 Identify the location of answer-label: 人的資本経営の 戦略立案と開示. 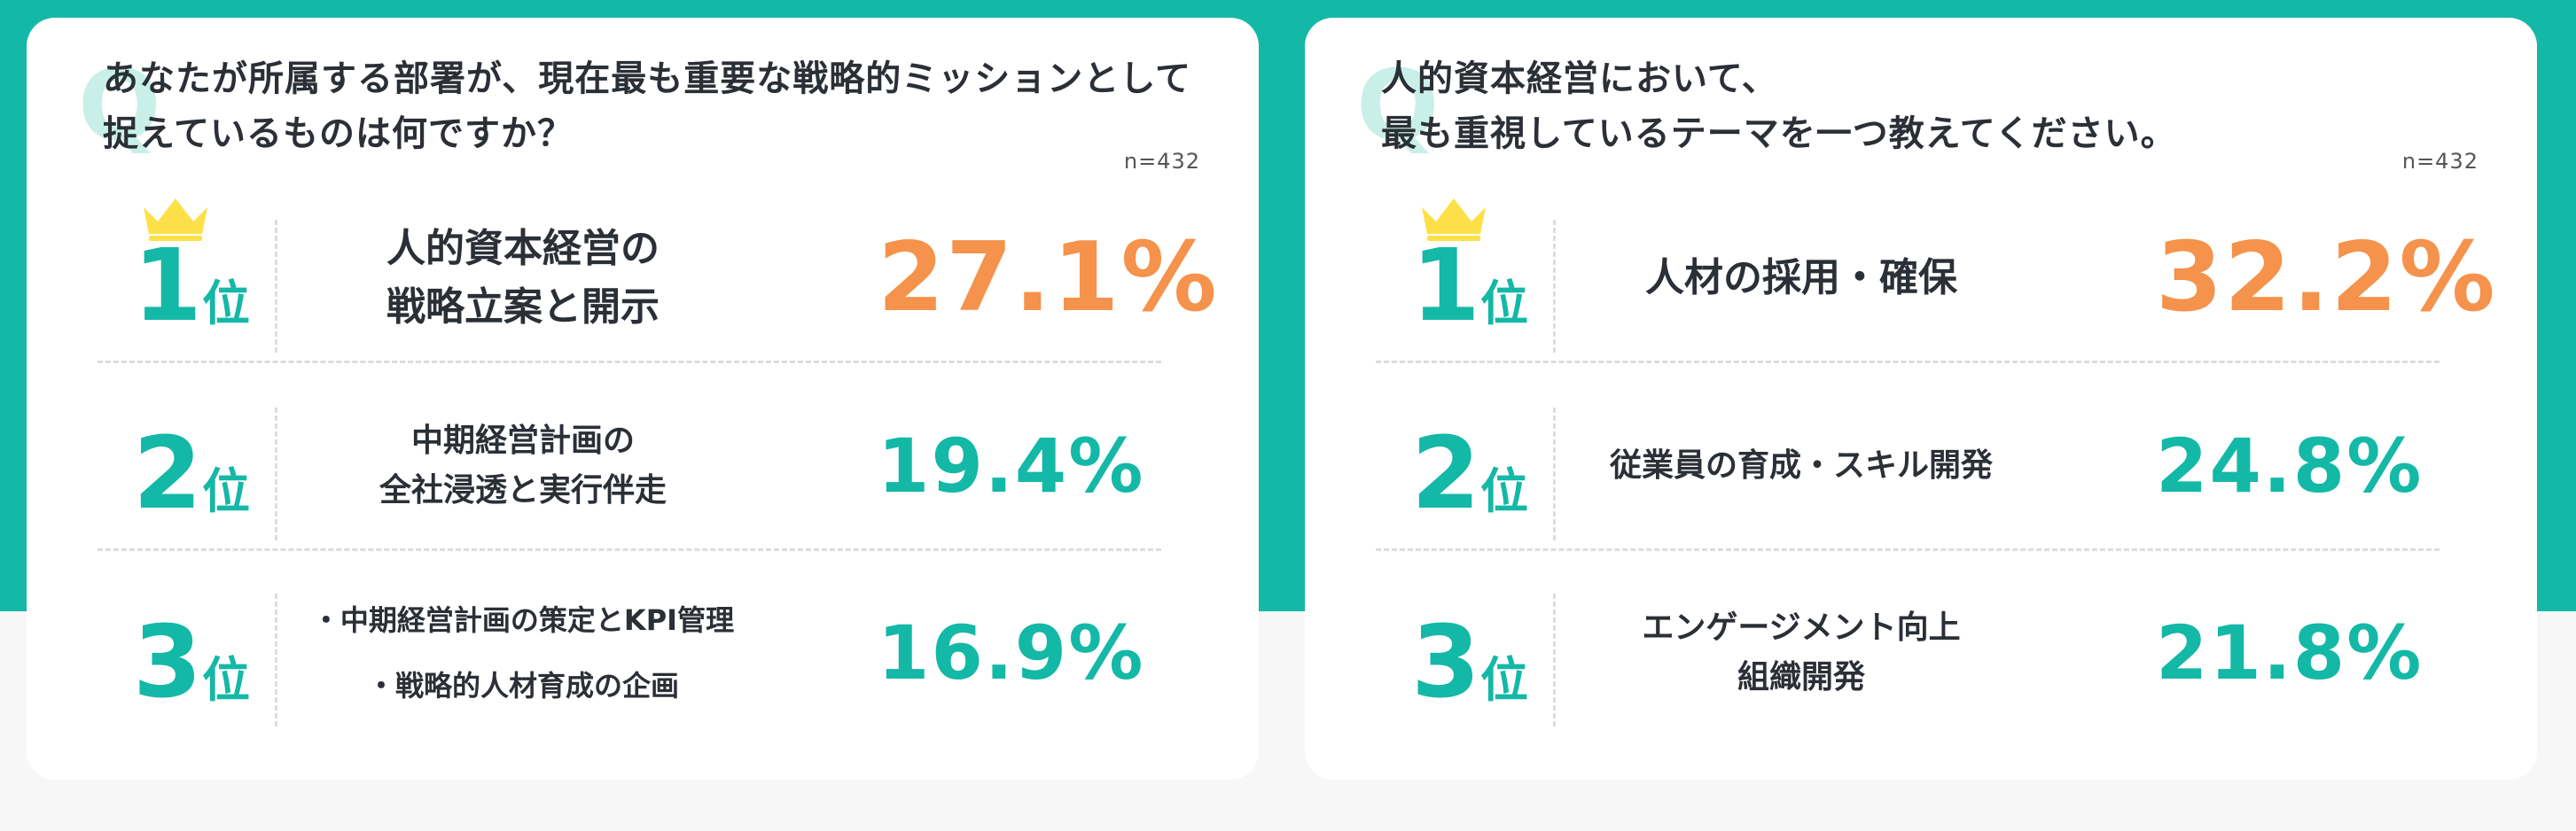
(523, 278).